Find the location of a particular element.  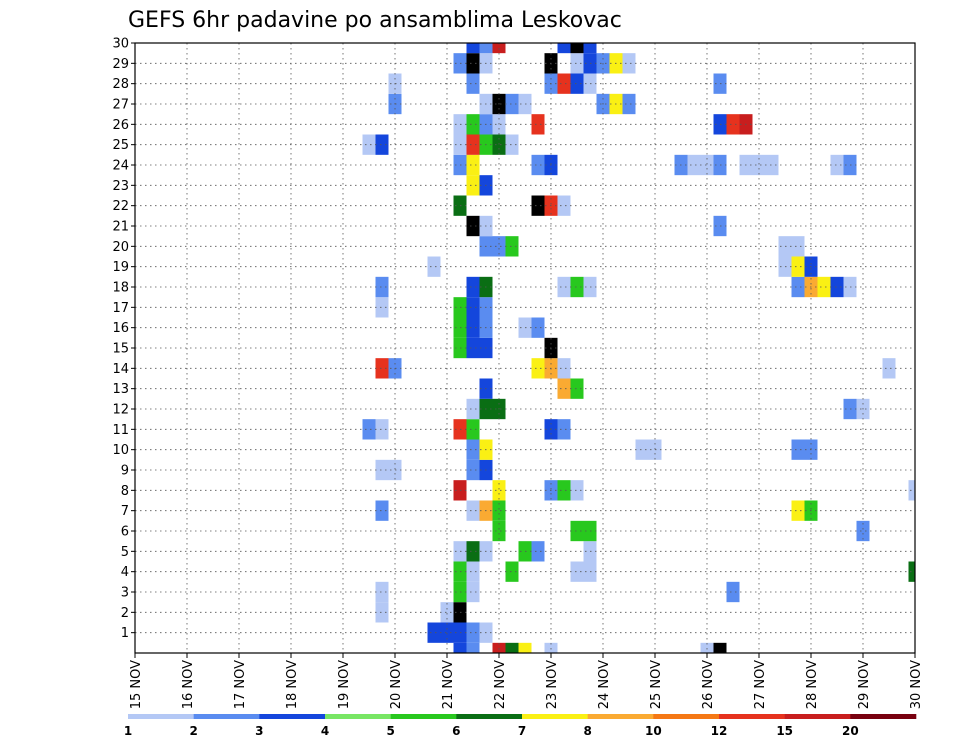

y-tick-label: 27 is located at coordinates (120, 105).